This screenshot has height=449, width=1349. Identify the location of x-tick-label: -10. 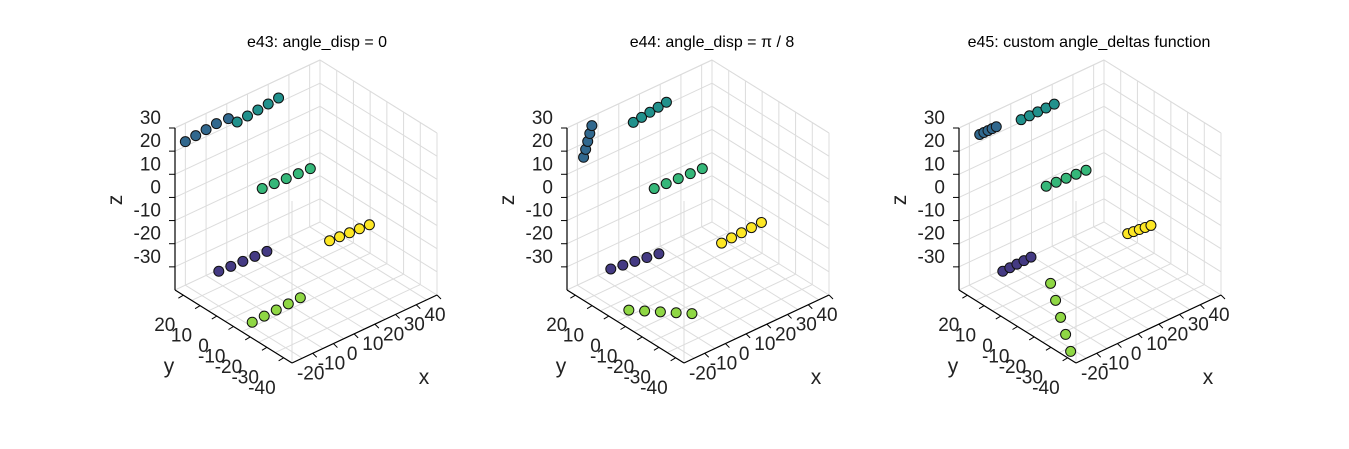
(331, 364).